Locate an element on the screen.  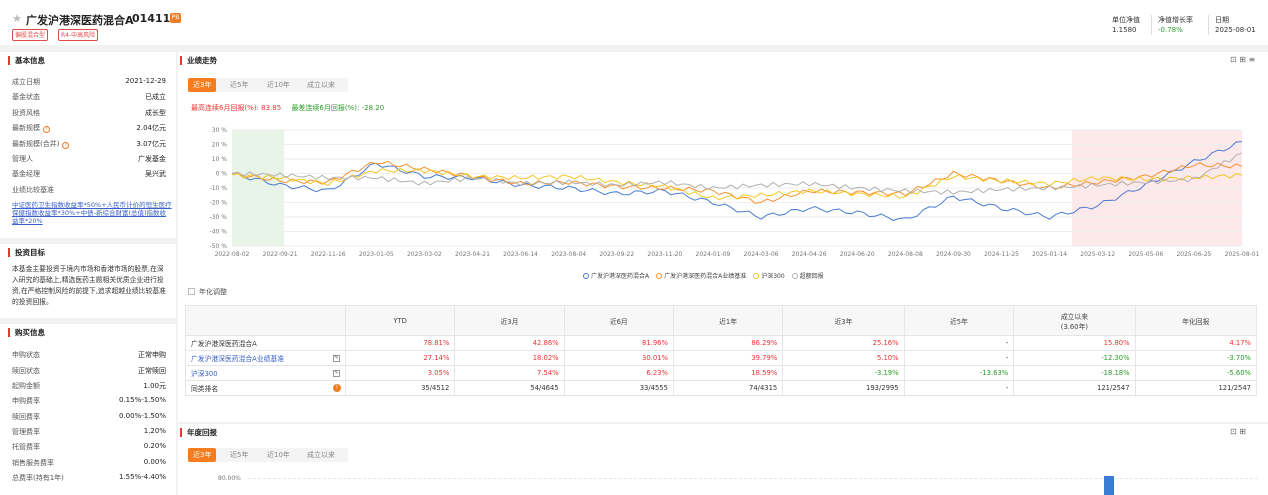
purchase-info-title: 购买信息 is located at coordinates (26, 332).